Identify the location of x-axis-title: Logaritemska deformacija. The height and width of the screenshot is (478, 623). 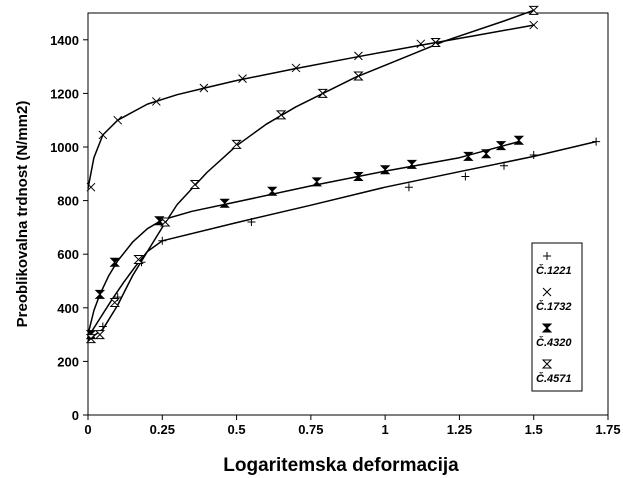
(341, 465).